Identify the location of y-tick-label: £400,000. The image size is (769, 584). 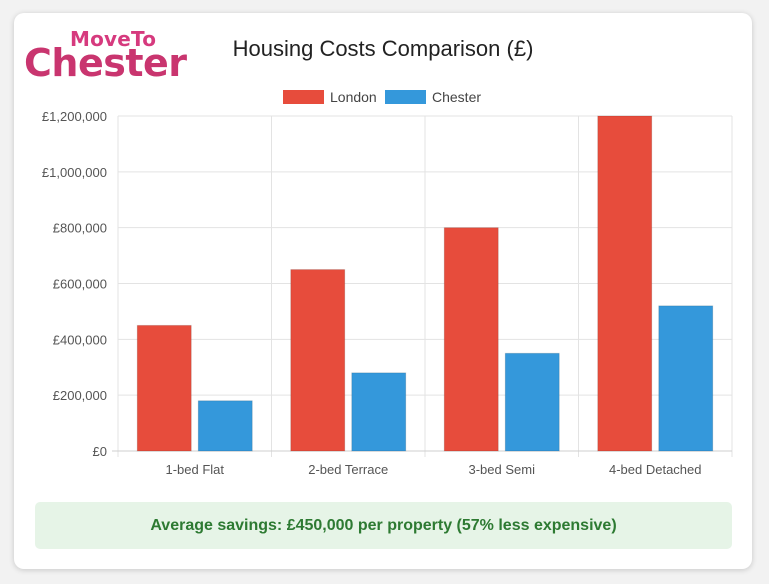
(80, 339).